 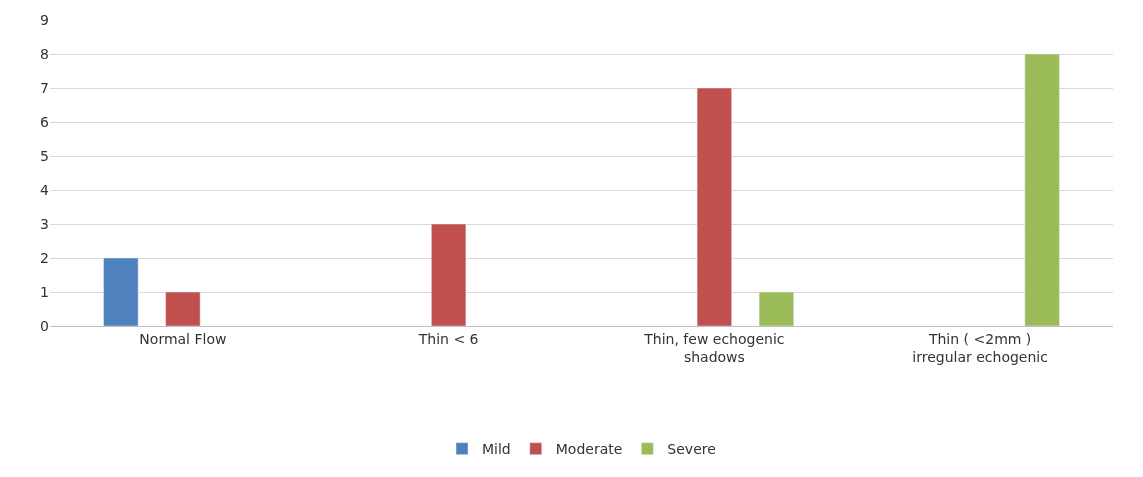 What do you see at coordinates (44, 87) in the screenshot?
I see `y-tick-label: 7` at bounding box center [44, 87].